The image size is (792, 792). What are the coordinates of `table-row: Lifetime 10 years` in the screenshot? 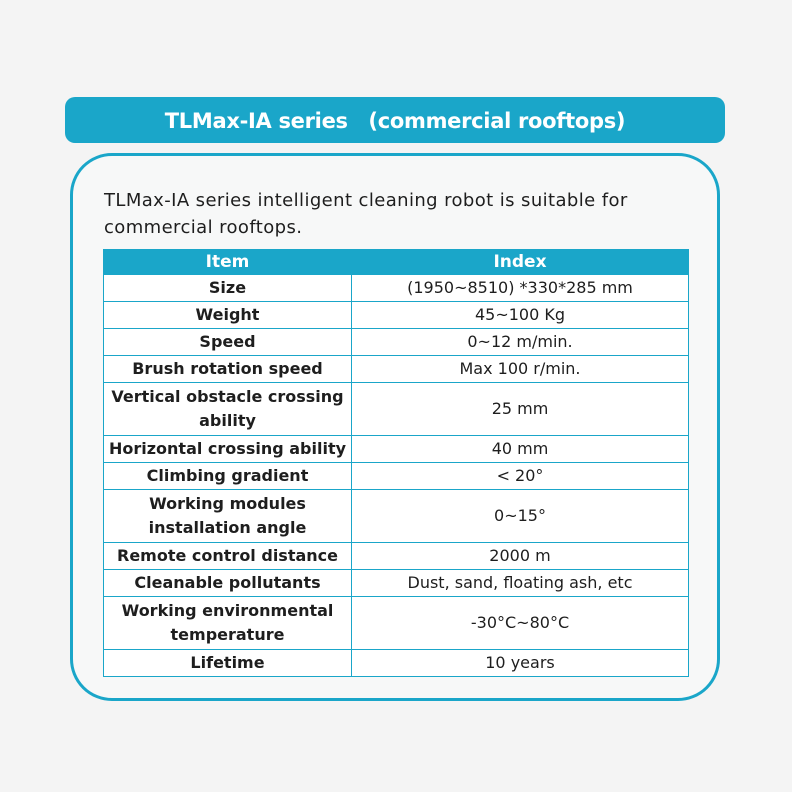 It's located at (396, 663).